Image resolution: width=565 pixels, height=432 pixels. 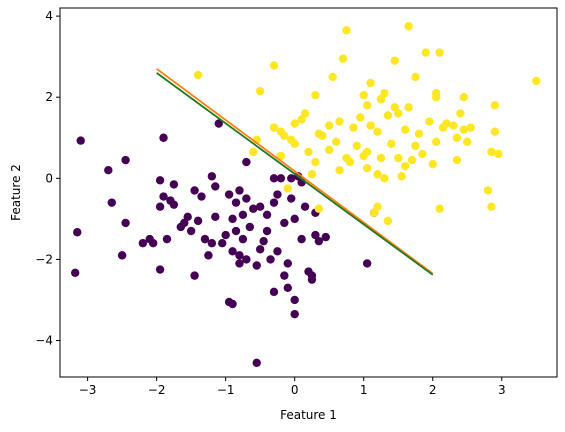 What do you see at coordinates (295, 390) in the screenshot?
I see `x-tick-label: 0` at bounding box center [295, 390].